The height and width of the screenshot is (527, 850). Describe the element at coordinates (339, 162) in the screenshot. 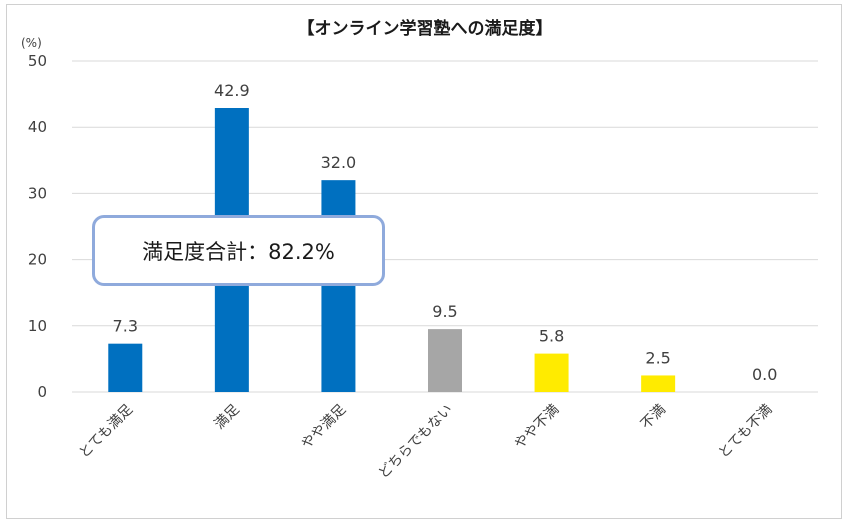

I see `data-label: 32.0` at that location.